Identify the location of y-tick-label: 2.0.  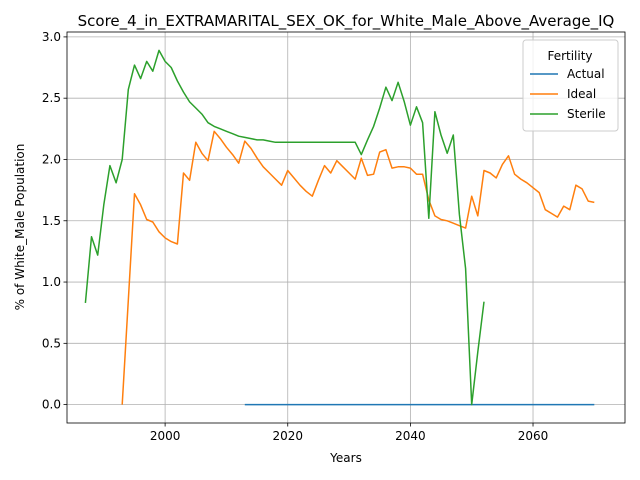
(51, 159).